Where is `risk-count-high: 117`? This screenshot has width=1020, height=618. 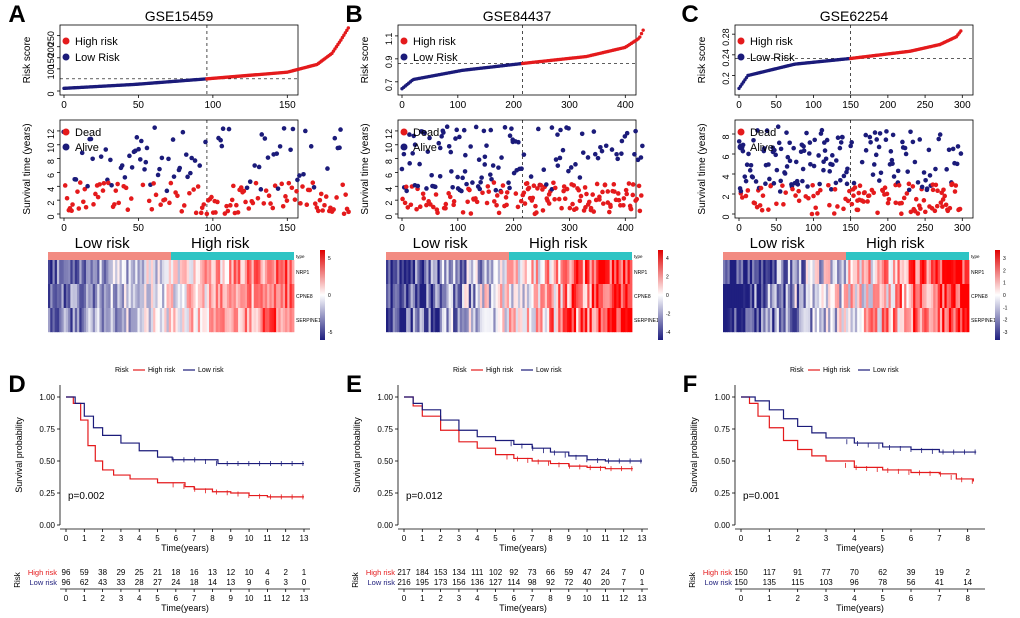 risk-count-high: 117 is located at coordinates (769, 572).